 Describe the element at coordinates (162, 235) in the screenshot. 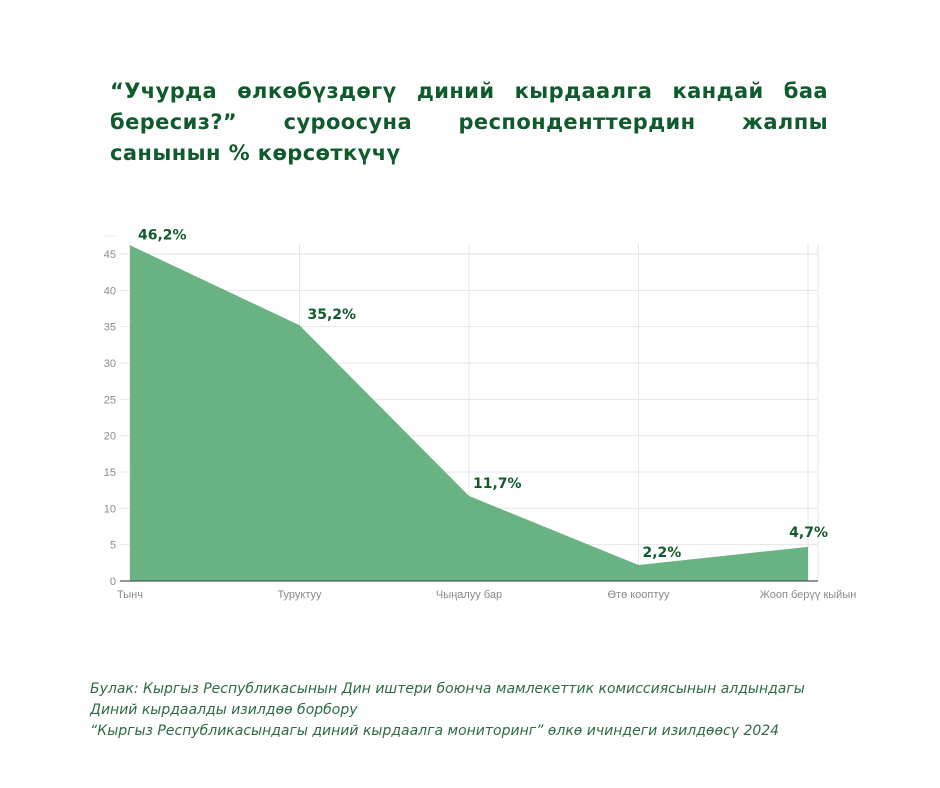

I see `data-label: 46,2%` at that location.